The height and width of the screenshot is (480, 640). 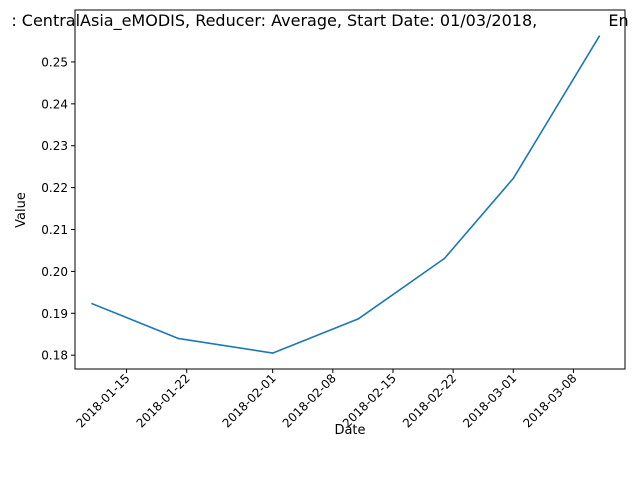 What do you see at coordinates (54, 230) in the screenshot?
I see `y-tick-label: 0.21` at bounding box center [54, 230].